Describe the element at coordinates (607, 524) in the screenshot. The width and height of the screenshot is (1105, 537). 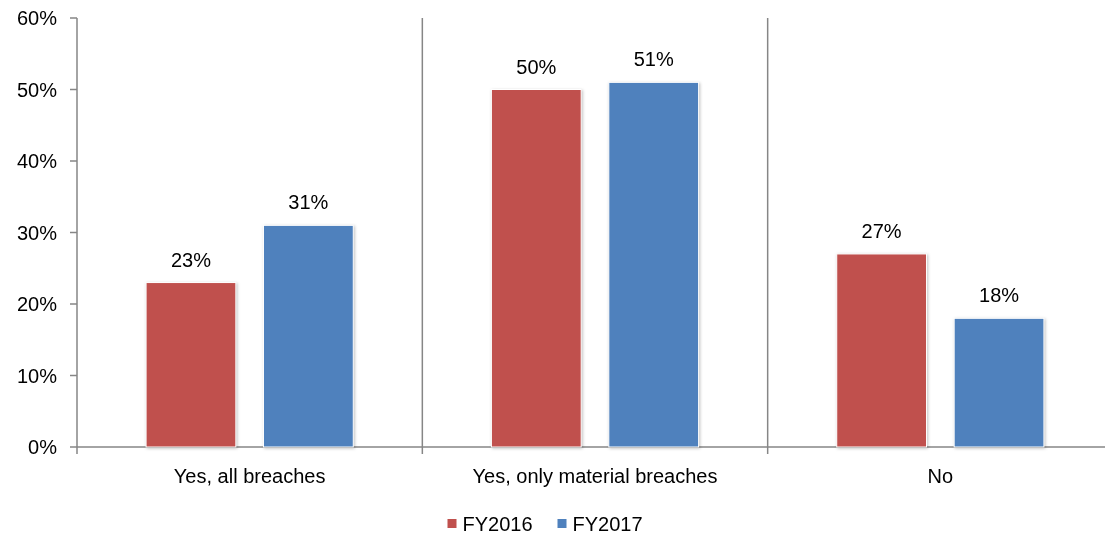
I see `legend-label: FY2017` at that location.